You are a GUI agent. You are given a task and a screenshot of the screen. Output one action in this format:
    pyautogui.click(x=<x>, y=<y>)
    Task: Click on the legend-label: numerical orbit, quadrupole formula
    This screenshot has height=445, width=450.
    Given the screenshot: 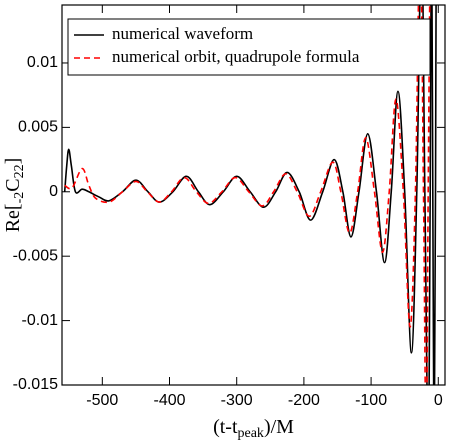 What is the action you would take?
    pyautogui.click(x=236, y=56)
    